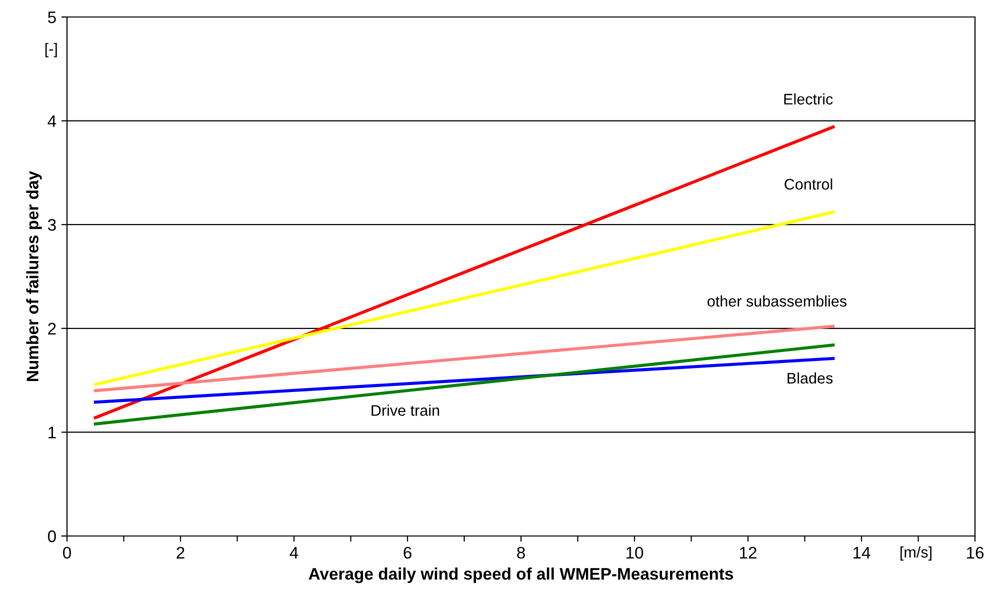 This screenshot has height=612, width=987. Describe the element at coordinates (810, 378) in the screenshot. I see `series-label: Blades` at that location.